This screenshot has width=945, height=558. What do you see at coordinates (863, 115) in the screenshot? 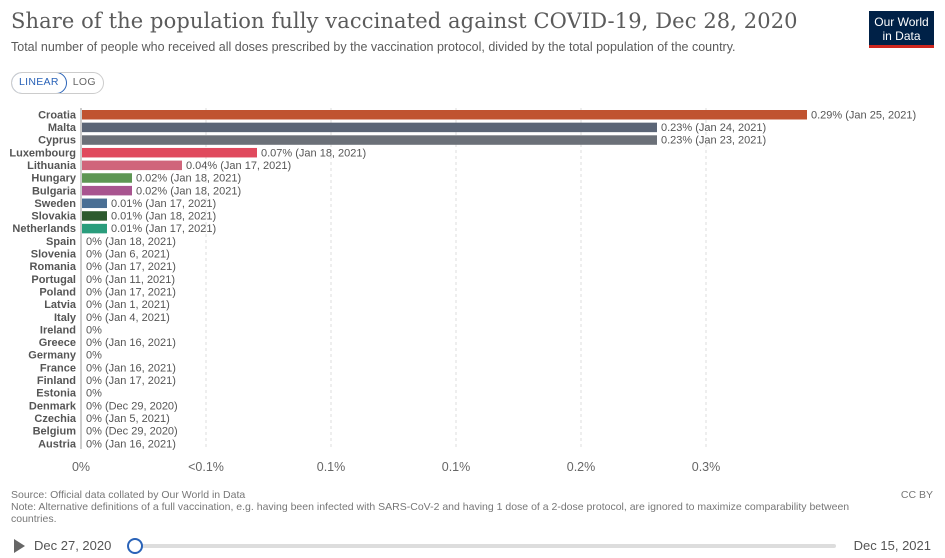
I see `value-label: 0.29% (Jan 25, 2021)` at bounding box center [863, 115].